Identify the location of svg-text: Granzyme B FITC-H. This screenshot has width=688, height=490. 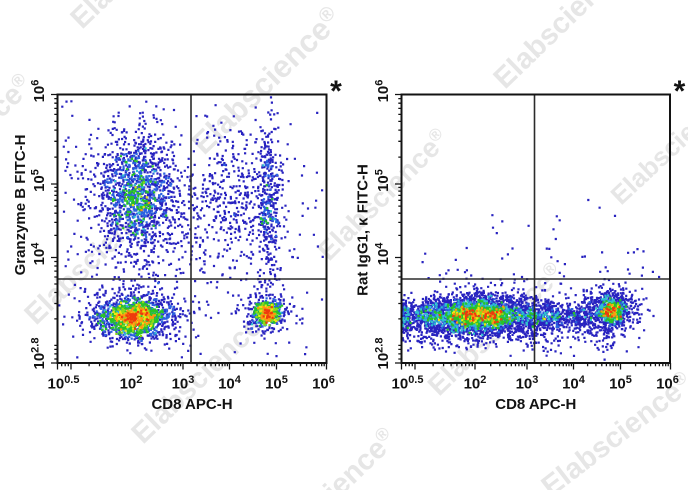
(20, 205).